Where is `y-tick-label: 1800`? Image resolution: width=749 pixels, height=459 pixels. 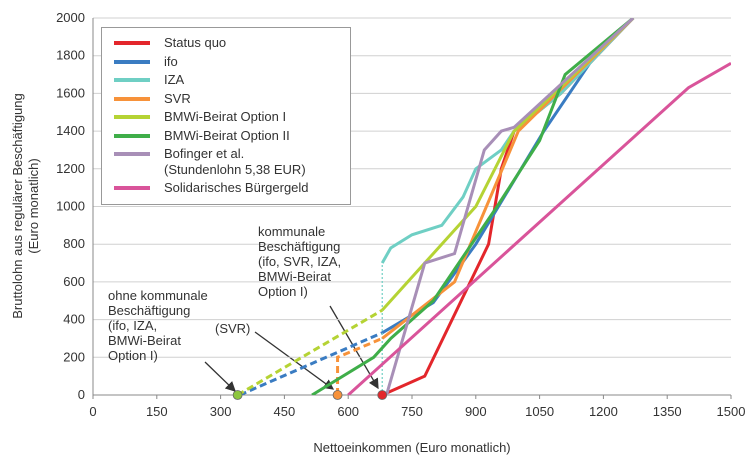
y-tick-label: 1800 is located at coordinates (70, 55).